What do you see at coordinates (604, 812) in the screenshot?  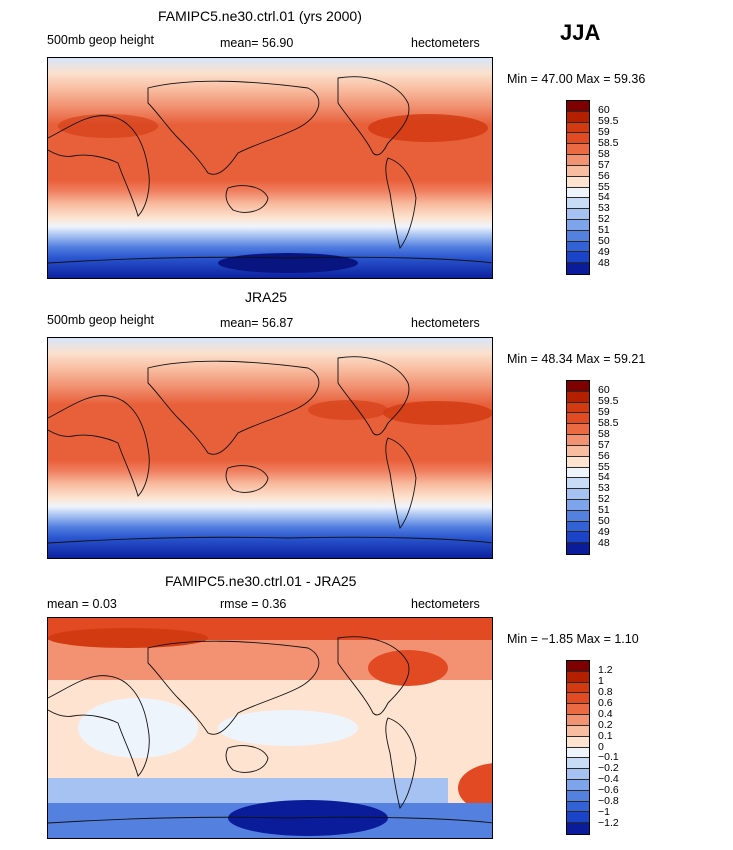 I see `colorbar-tick-label: −1` at bounding box center [604, 812].